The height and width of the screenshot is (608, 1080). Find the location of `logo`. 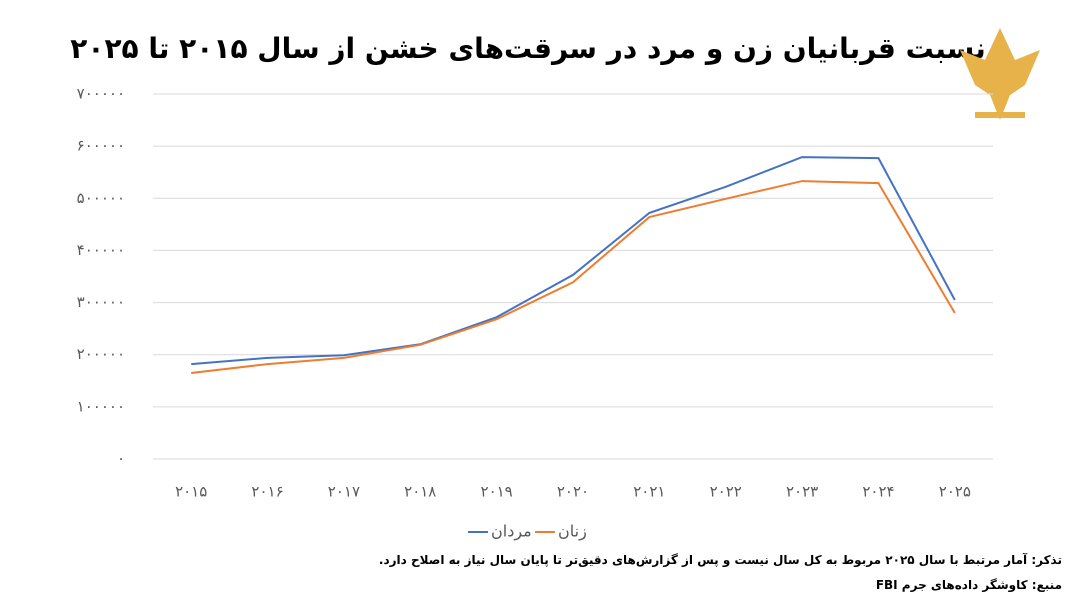

logo is located at coordinates (1000, 74).